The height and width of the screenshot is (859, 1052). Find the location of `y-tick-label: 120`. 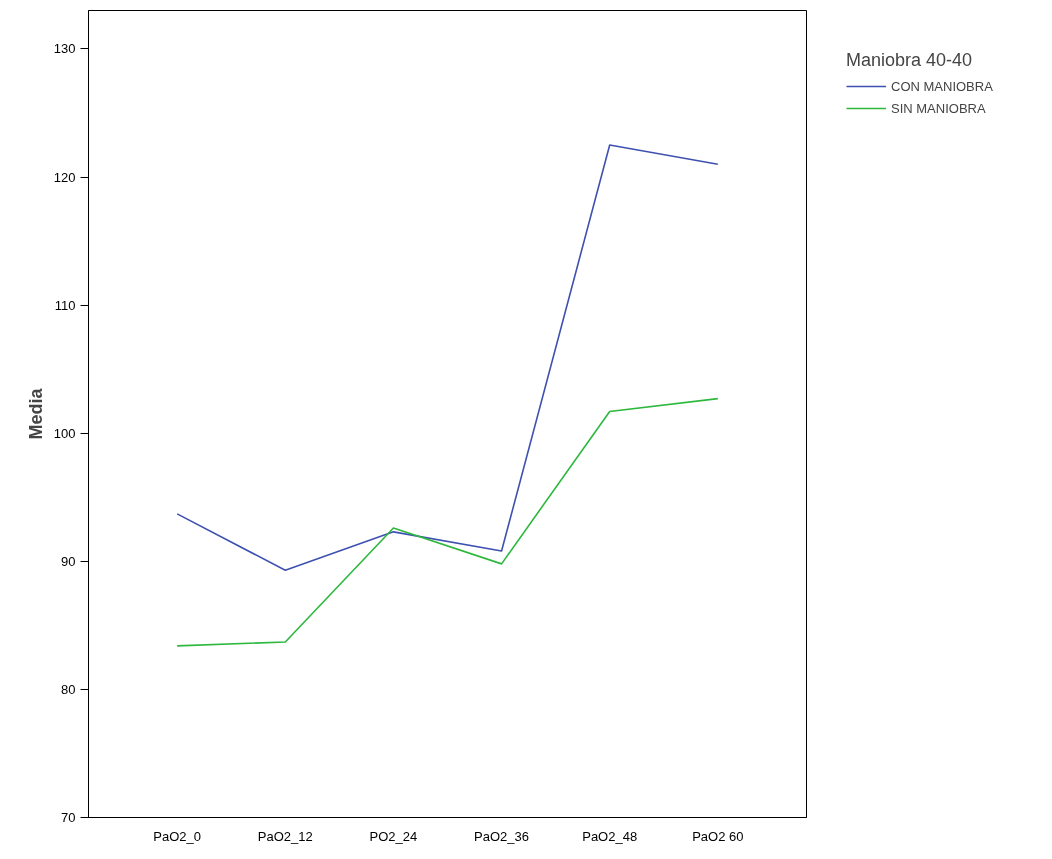

y-tick-label: 120 is located at coordinates (64, 177).